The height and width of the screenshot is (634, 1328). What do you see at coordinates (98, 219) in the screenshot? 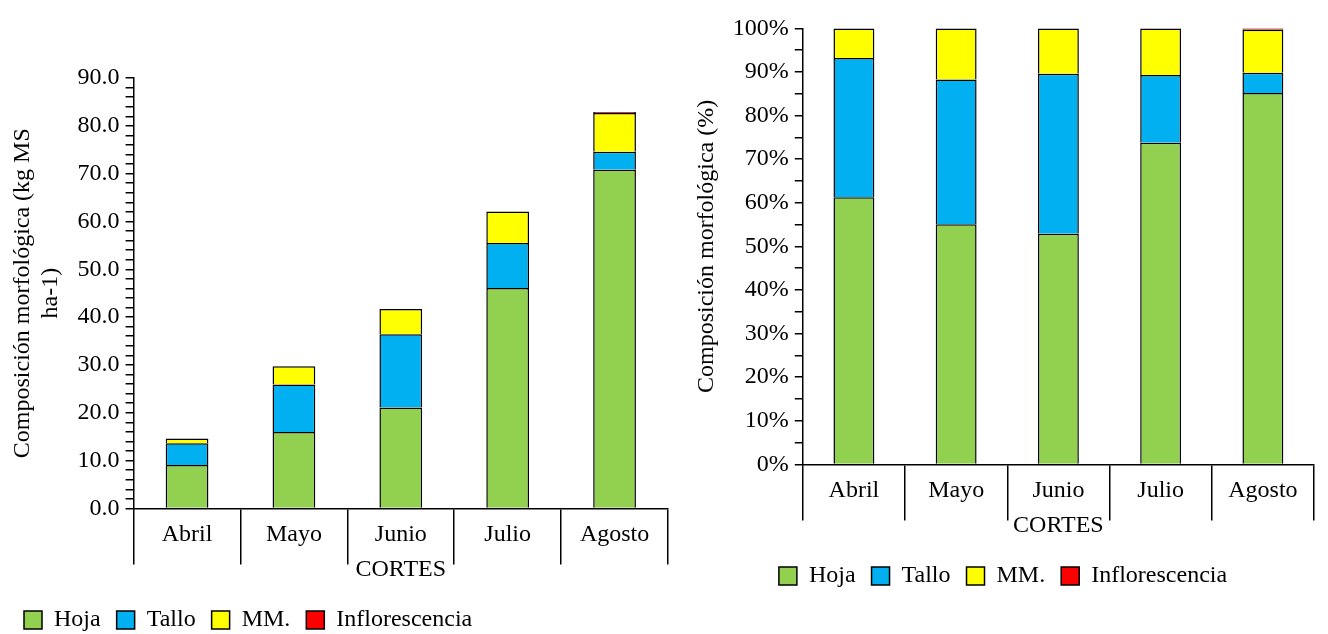
I see `y-tick-label: 60.0` at bounding box center [98, 219].